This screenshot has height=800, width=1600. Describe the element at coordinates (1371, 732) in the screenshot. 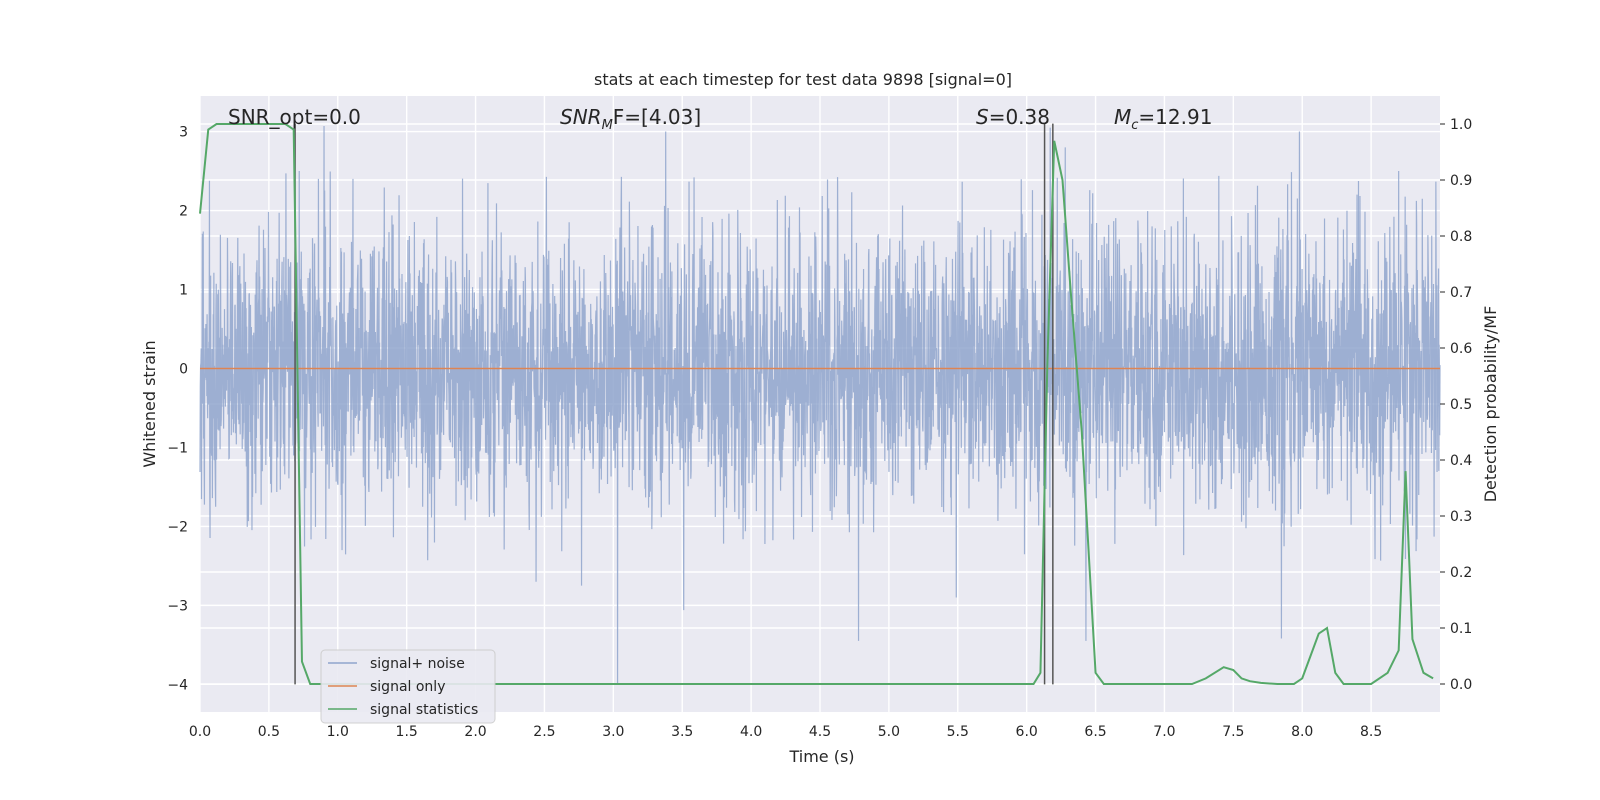

I see `x-tick-label: 8.5` at that location.